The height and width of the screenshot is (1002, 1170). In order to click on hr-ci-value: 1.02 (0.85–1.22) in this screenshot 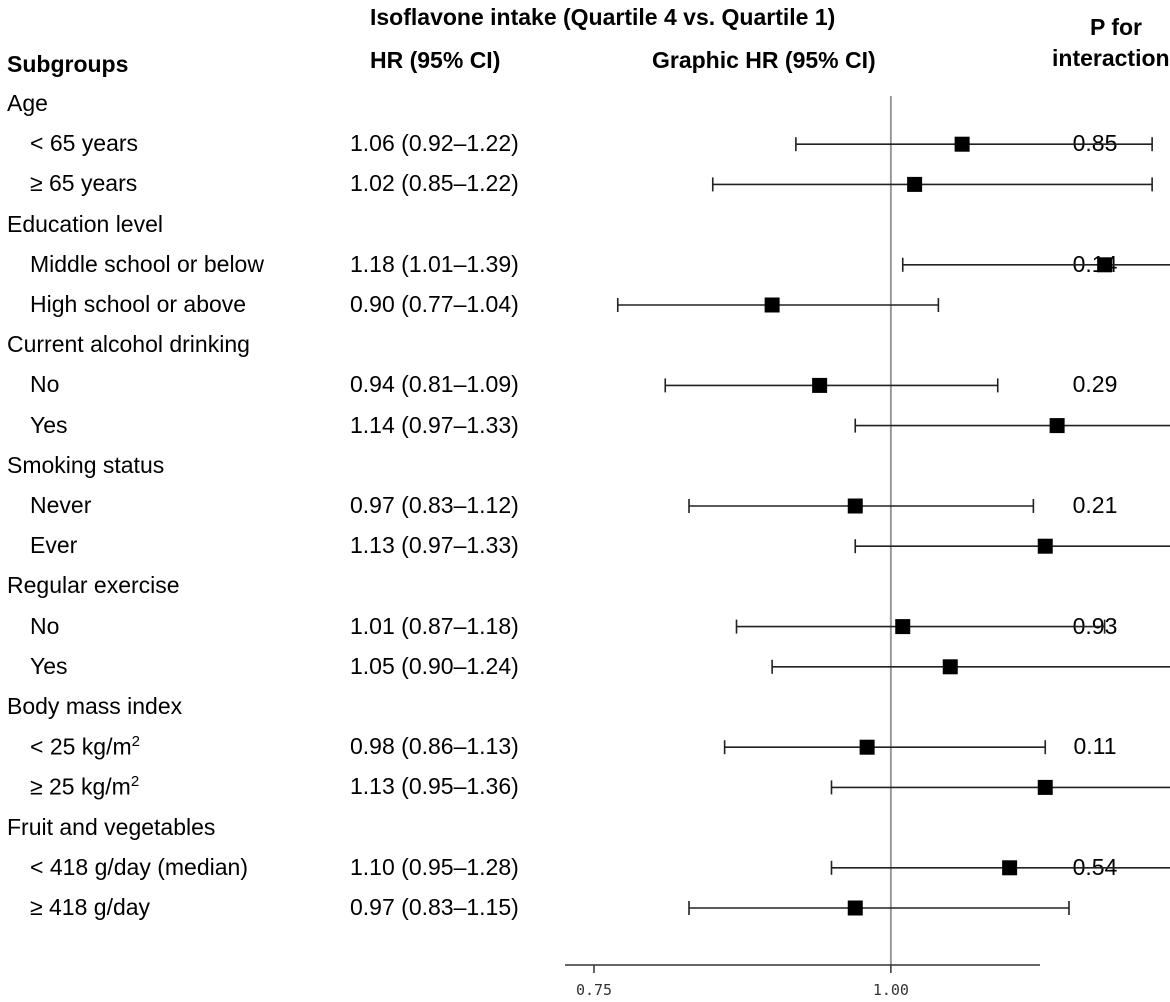, I will do `click(434, 183)`.